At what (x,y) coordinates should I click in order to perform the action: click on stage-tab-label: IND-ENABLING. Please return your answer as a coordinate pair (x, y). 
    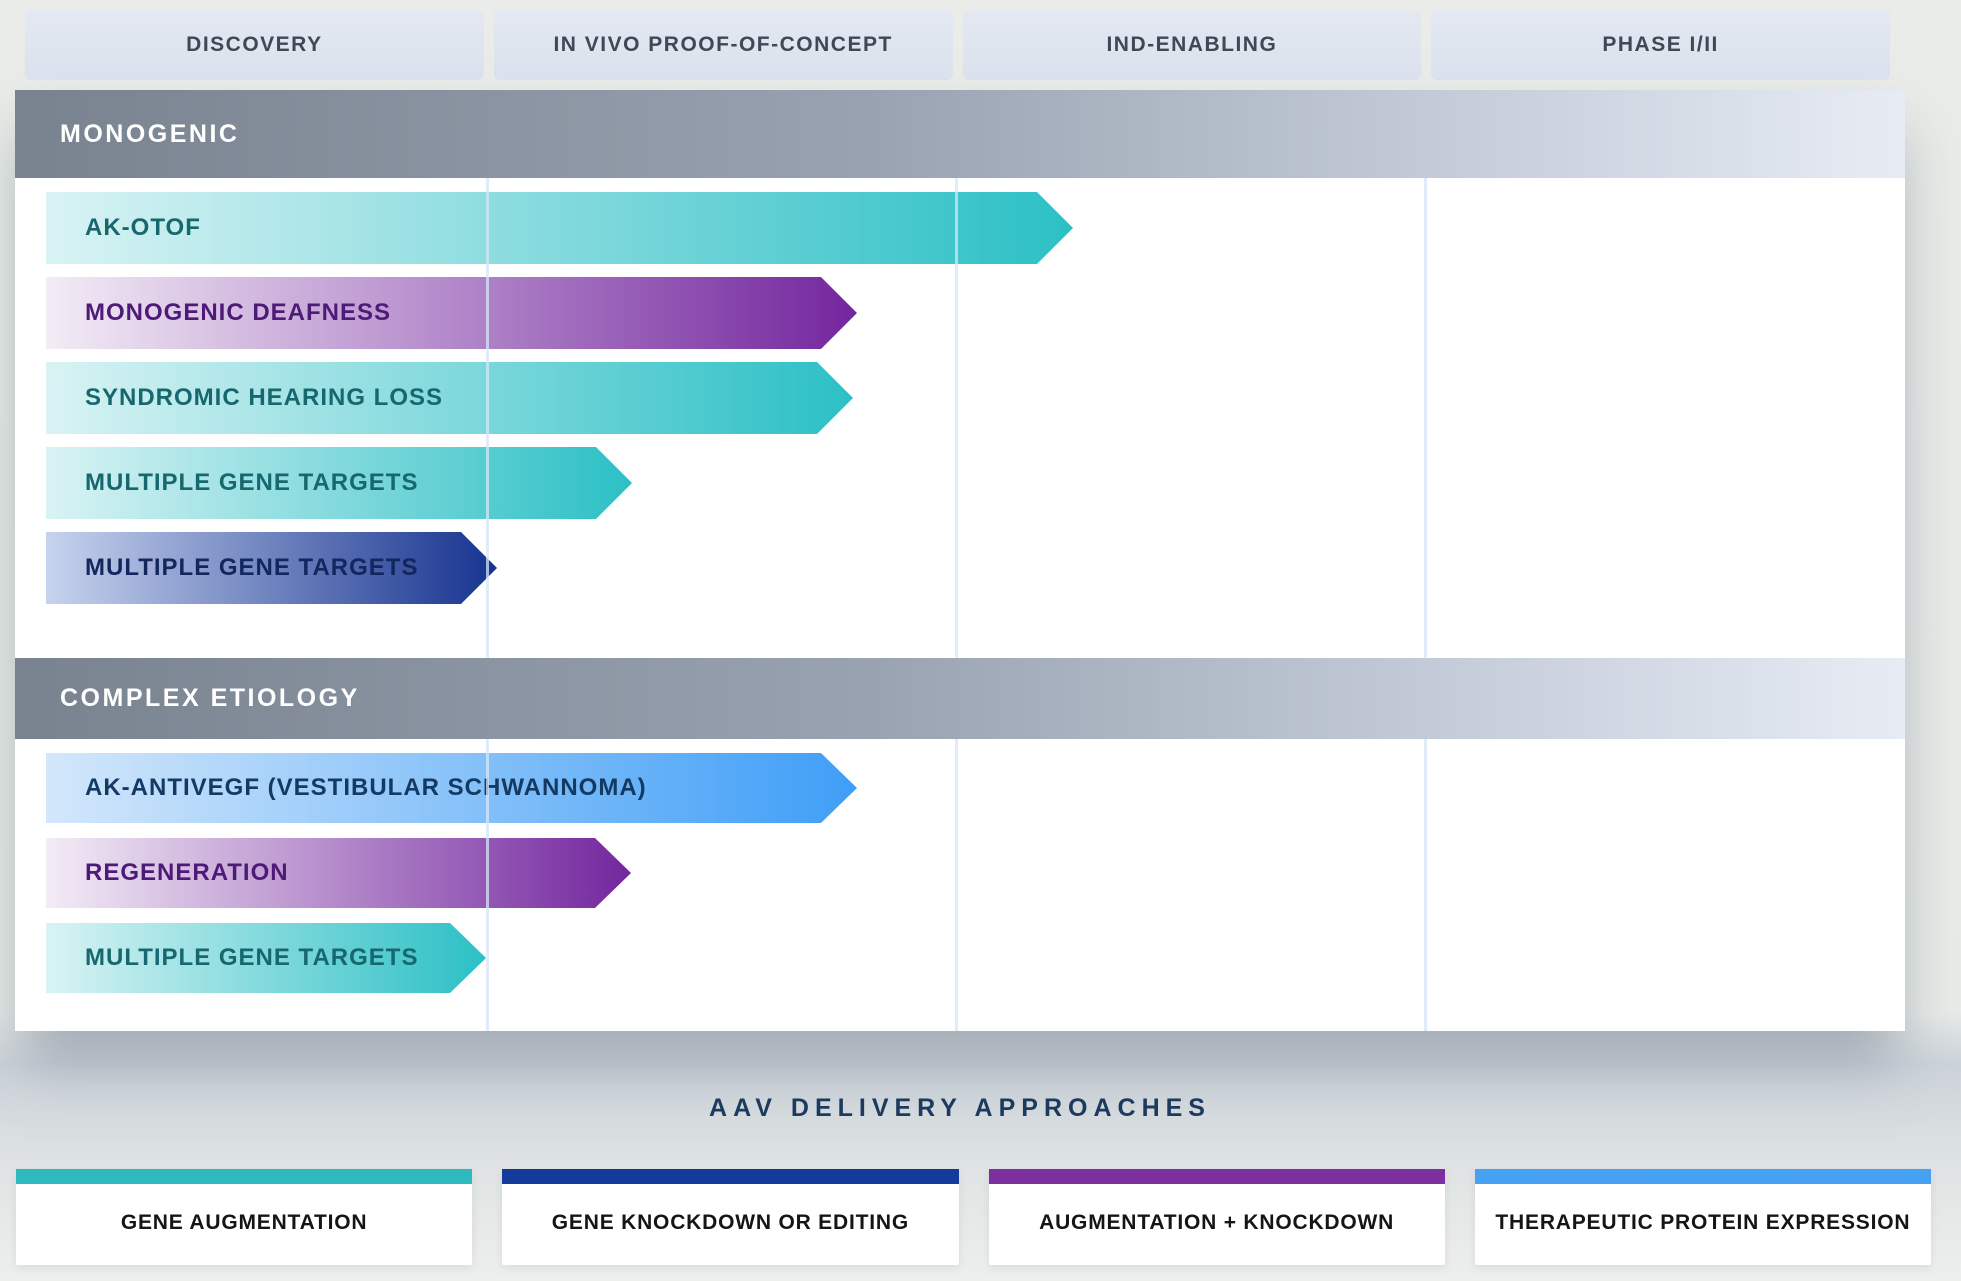
    Looking at the image, I should click on (1192, 44).